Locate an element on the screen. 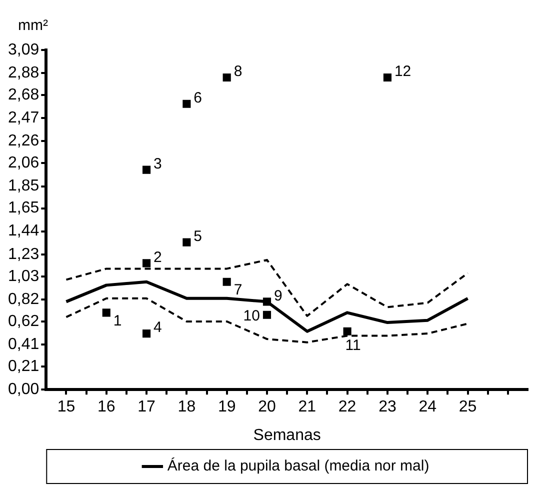 This screenshot has height=494, width=534. y-tick-label: 0,21 is located at coordinates (24, 366).